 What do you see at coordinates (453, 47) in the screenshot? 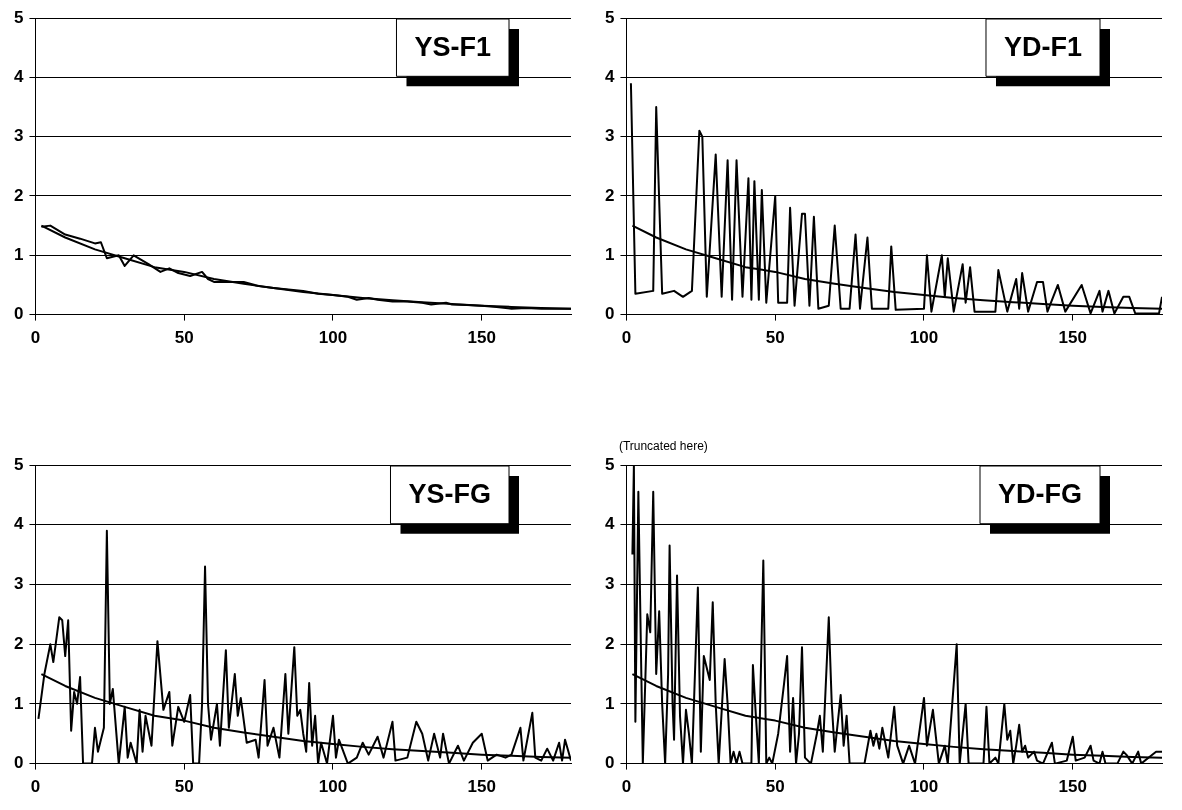
I see `text: YS-F1` at bounding box center [453, 47].